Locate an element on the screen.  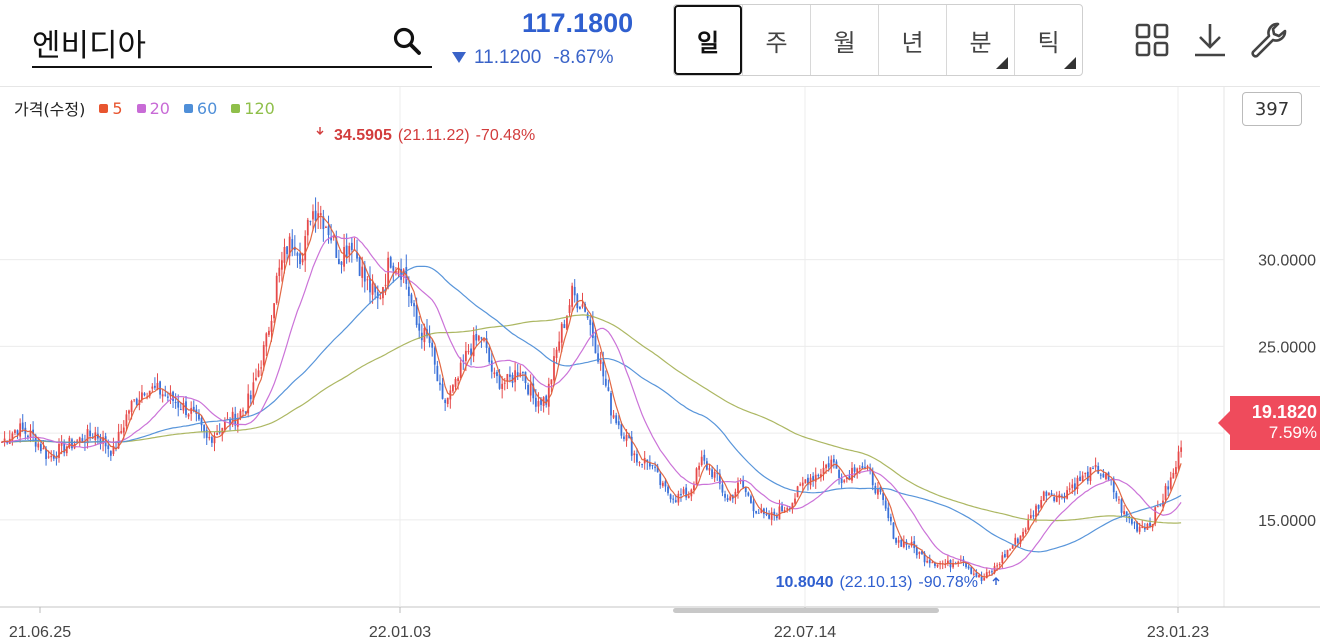
tab-period-4: 분 is located at coordinates (980, 40).